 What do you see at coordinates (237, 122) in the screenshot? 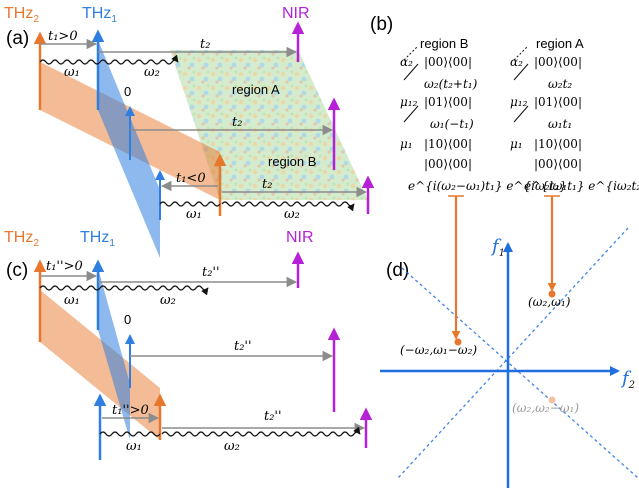
I see `t2-label-a2: t₂` at bounding box center [237, 122].